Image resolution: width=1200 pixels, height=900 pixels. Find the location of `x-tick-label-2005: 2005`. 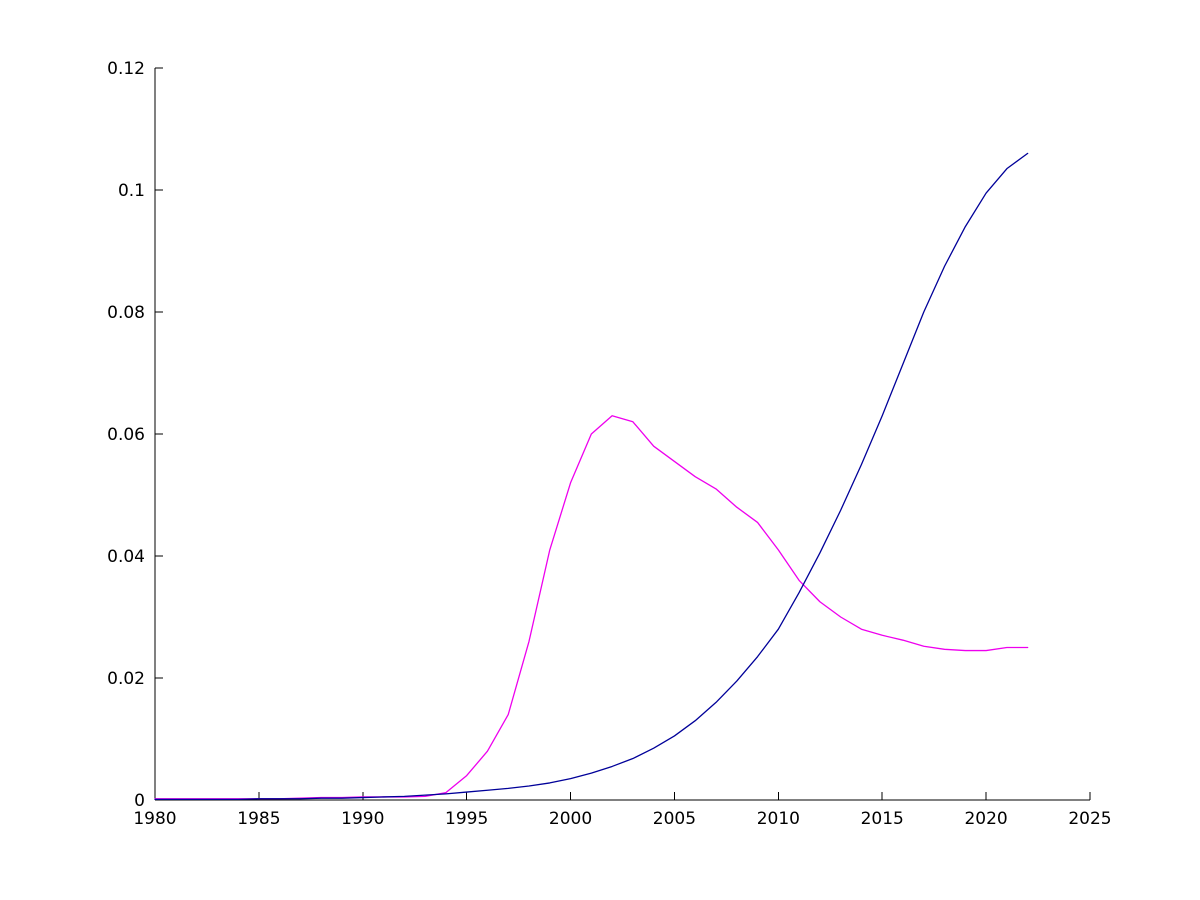

x-tick-label-2005: 2005 is located at coordinates (674, 819).